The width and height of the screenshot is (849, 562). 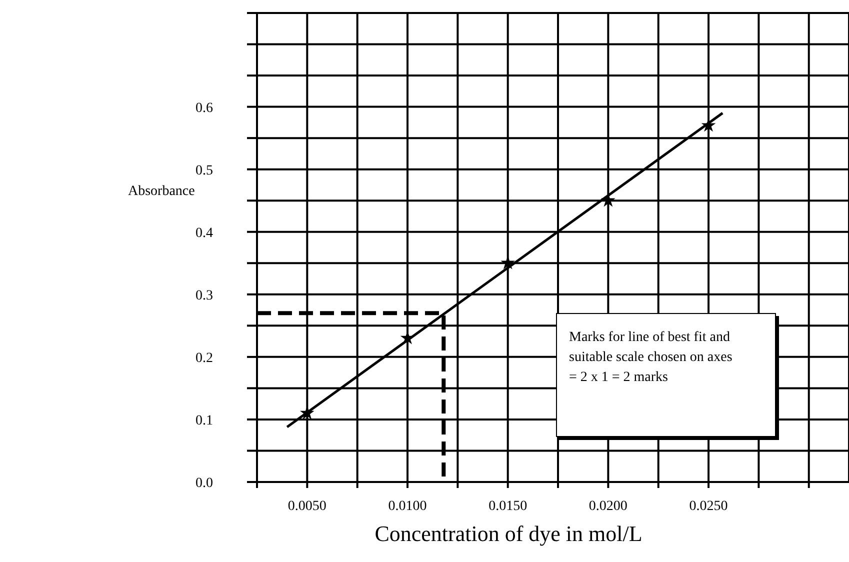 I want to click on y-axis-title: Absorbance, so click(x=161, y=192).